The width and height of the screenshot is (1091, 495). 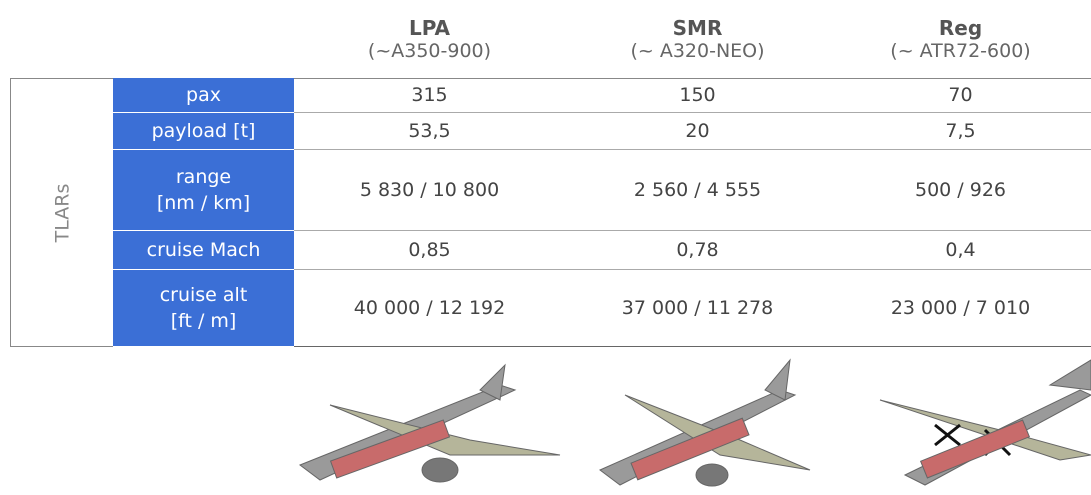 I want to click on cell-value: 0,85, so click(x=429, y=250).